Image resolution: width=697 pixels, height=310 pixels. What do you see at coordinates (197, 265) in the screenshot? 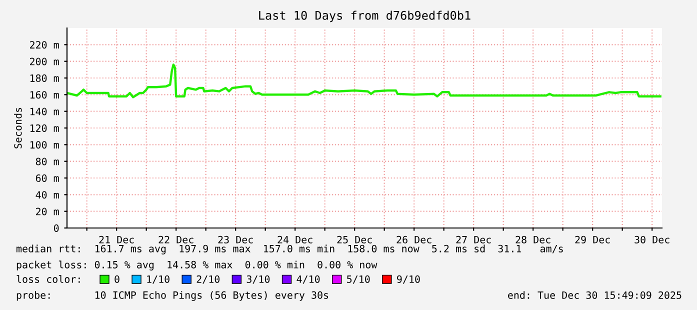
I see `text: packet loss: 0.15 % avg 14.58 % max 0.00 % min 0.00 % now` at bounding box center [197, 265].